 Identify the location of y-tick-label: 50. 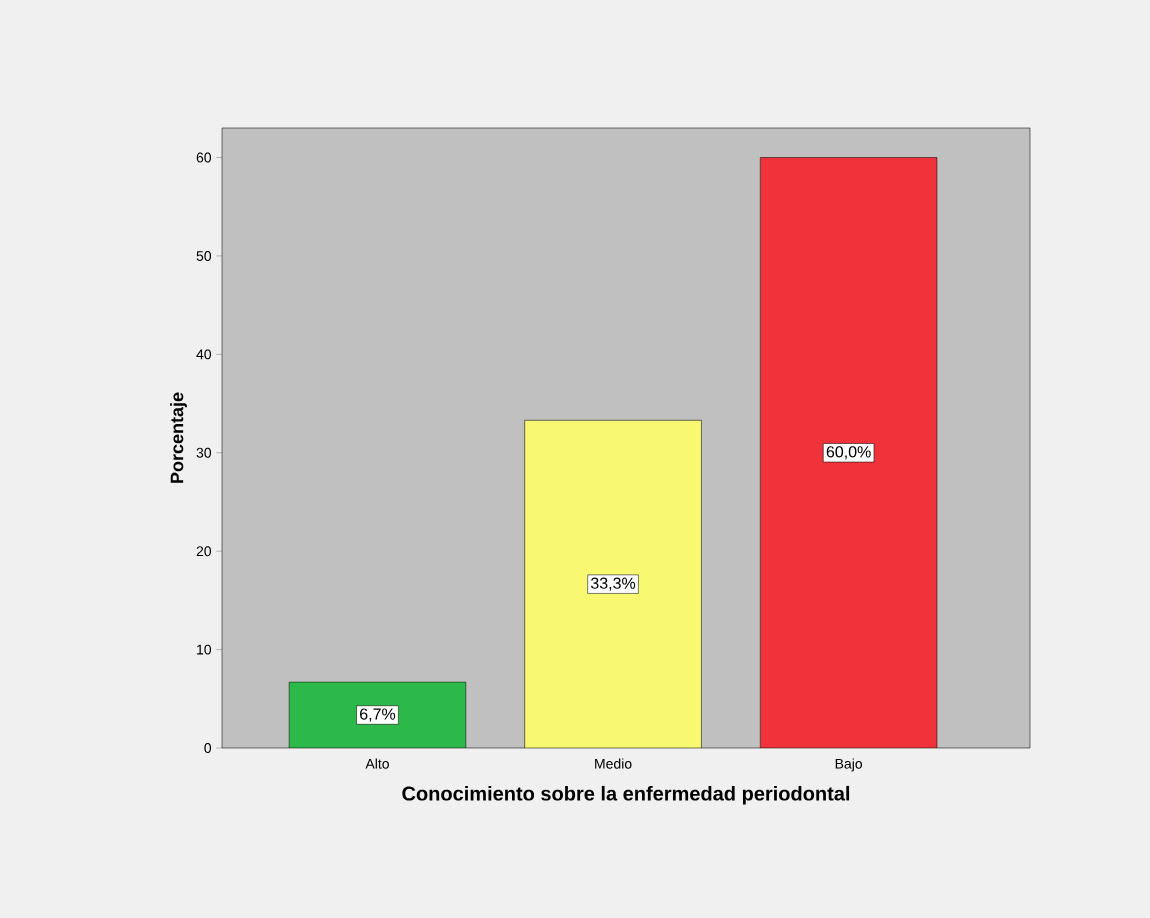
(204, 255).